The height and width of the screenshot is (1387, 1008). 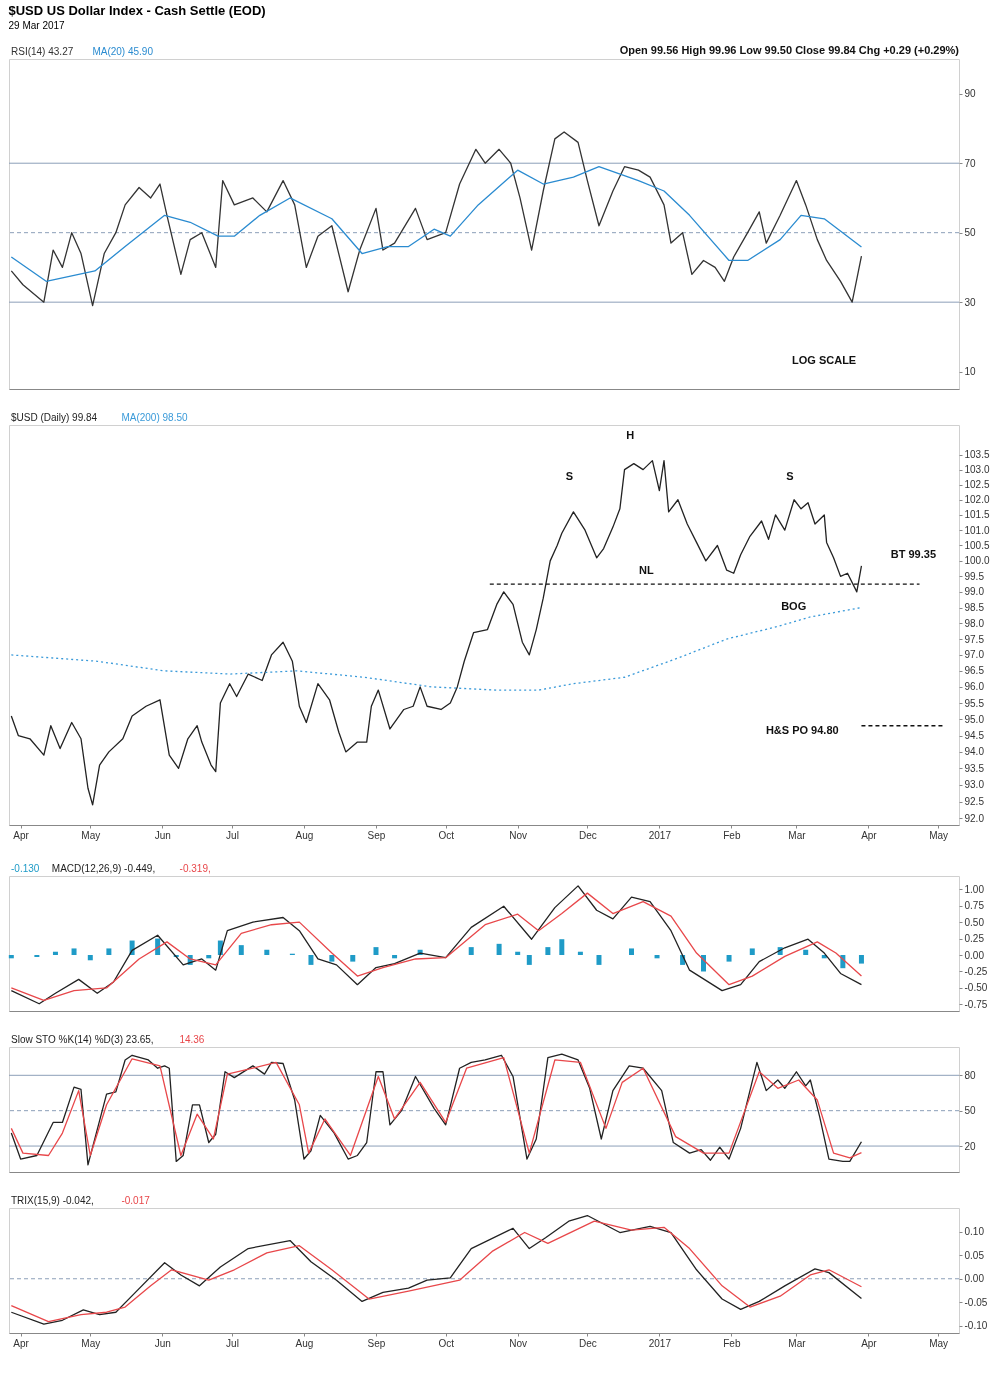 I want to click on y-tick-label: 0.75, so click(x=974, y=906).